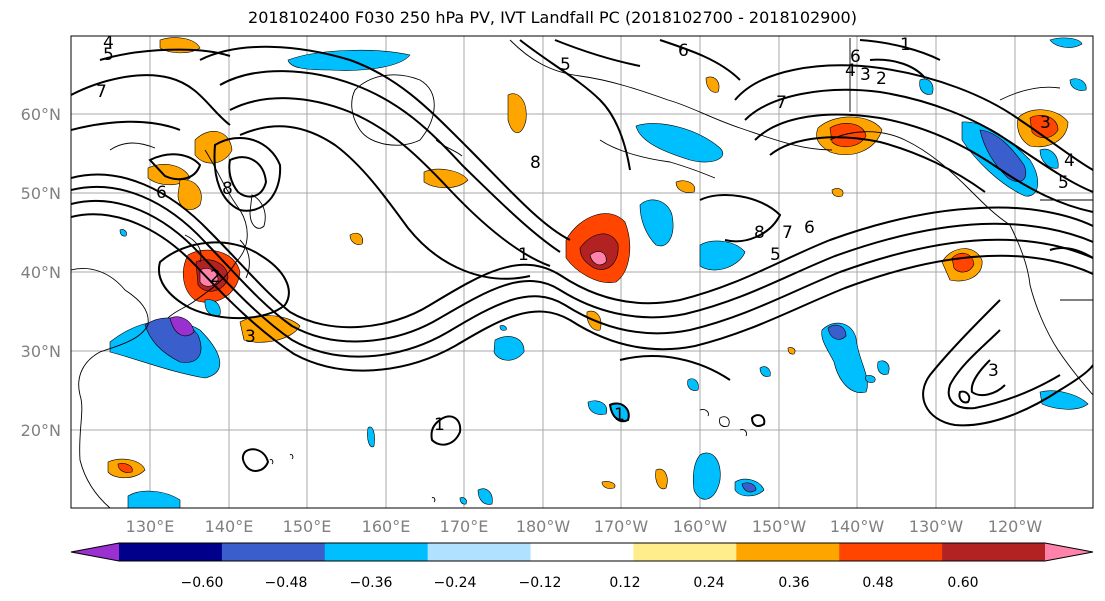 This screenshot has width=1105, height=601. I want to click on lat-label: 50°N, so click(41, 193).